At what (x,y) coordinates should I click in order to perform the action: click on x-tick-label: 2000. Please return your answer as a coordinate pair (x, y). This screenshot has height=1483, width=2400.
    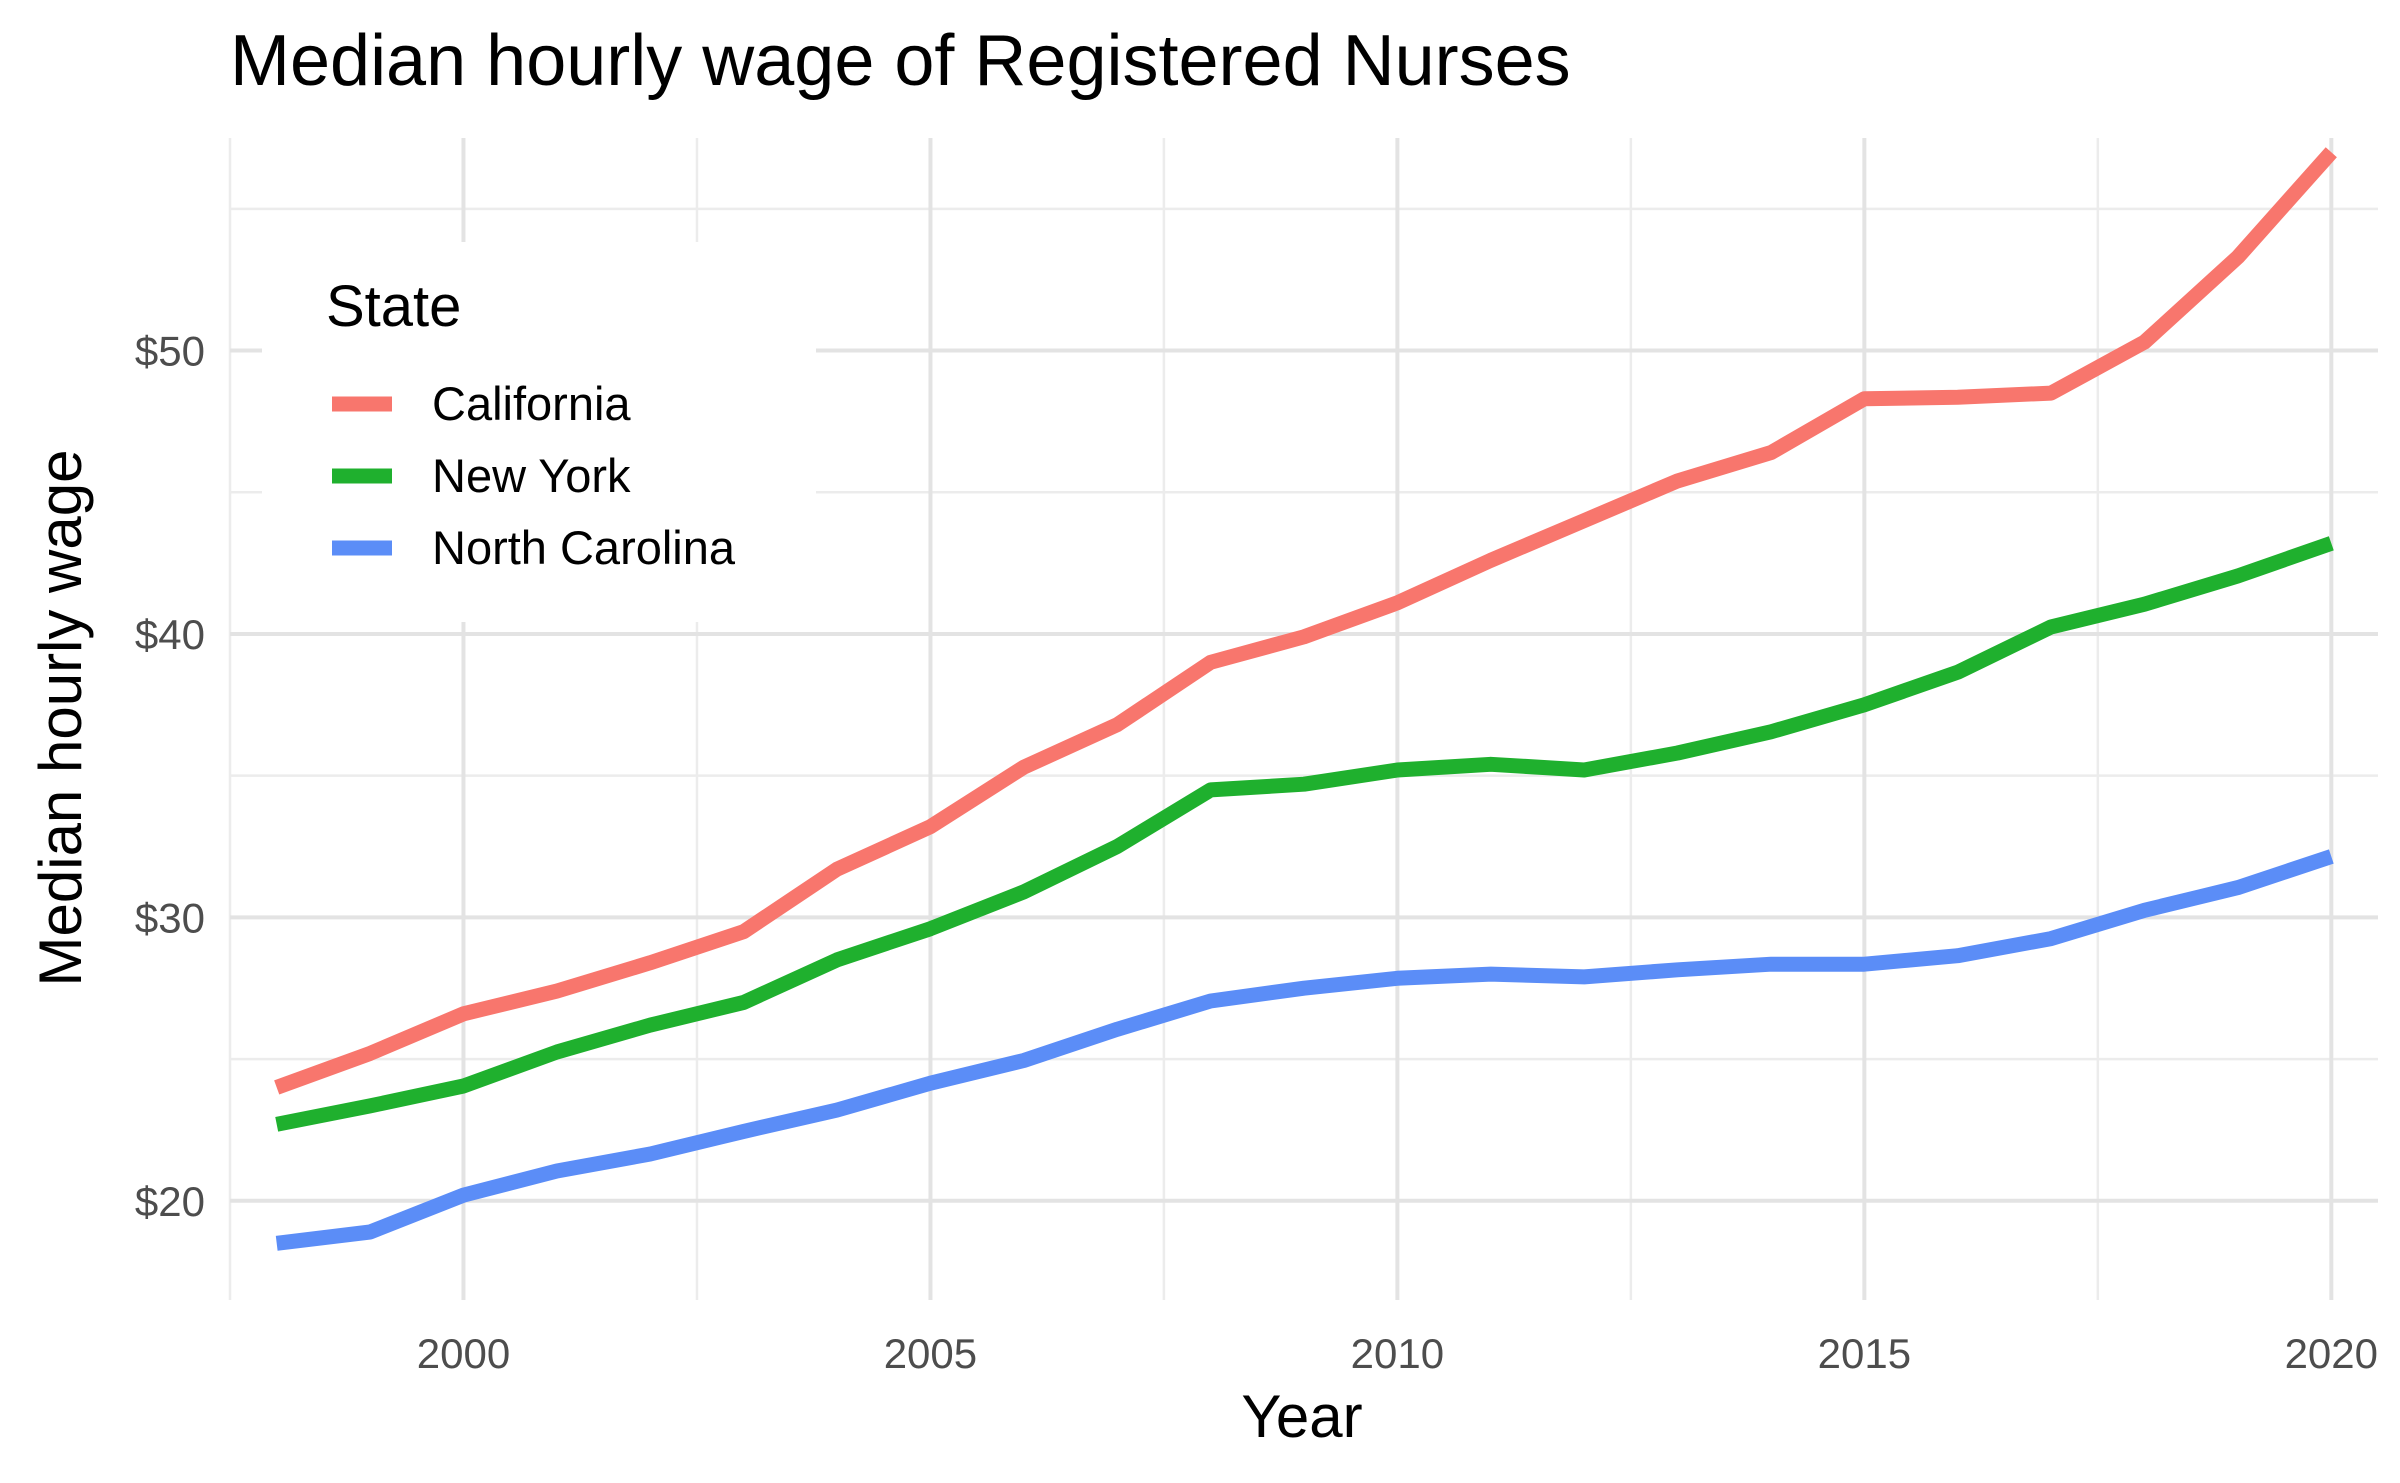
    Looking at the image, I should click on (463, 1353).